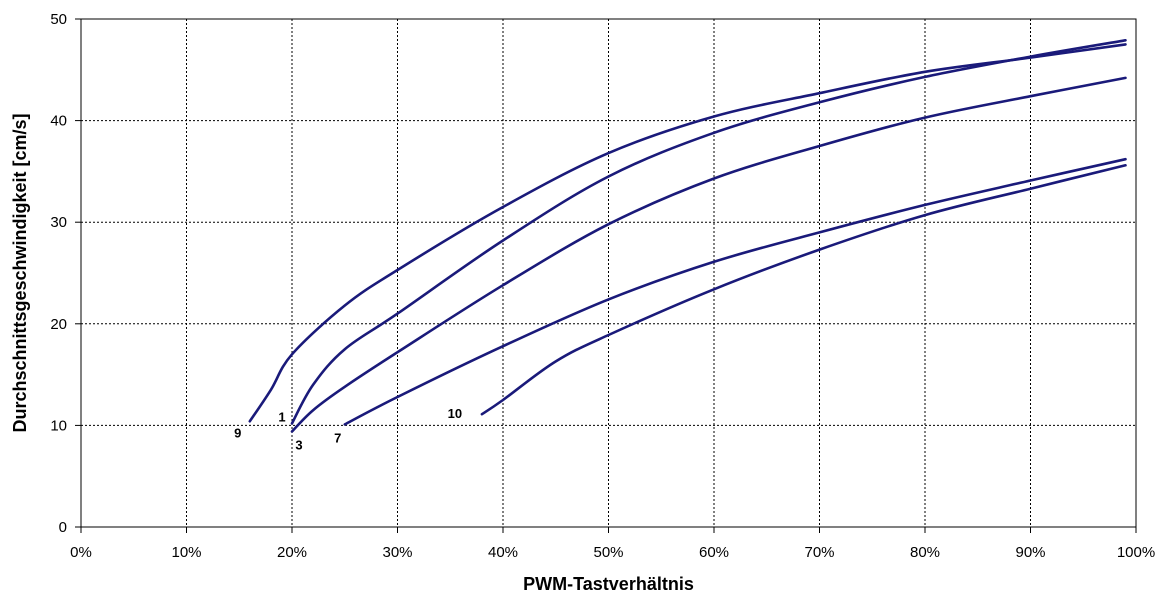  What do you see at coordinates (292, 552) in the screenshot?
I see `x-tick-label: 20%` at bounding box center [292, 552].